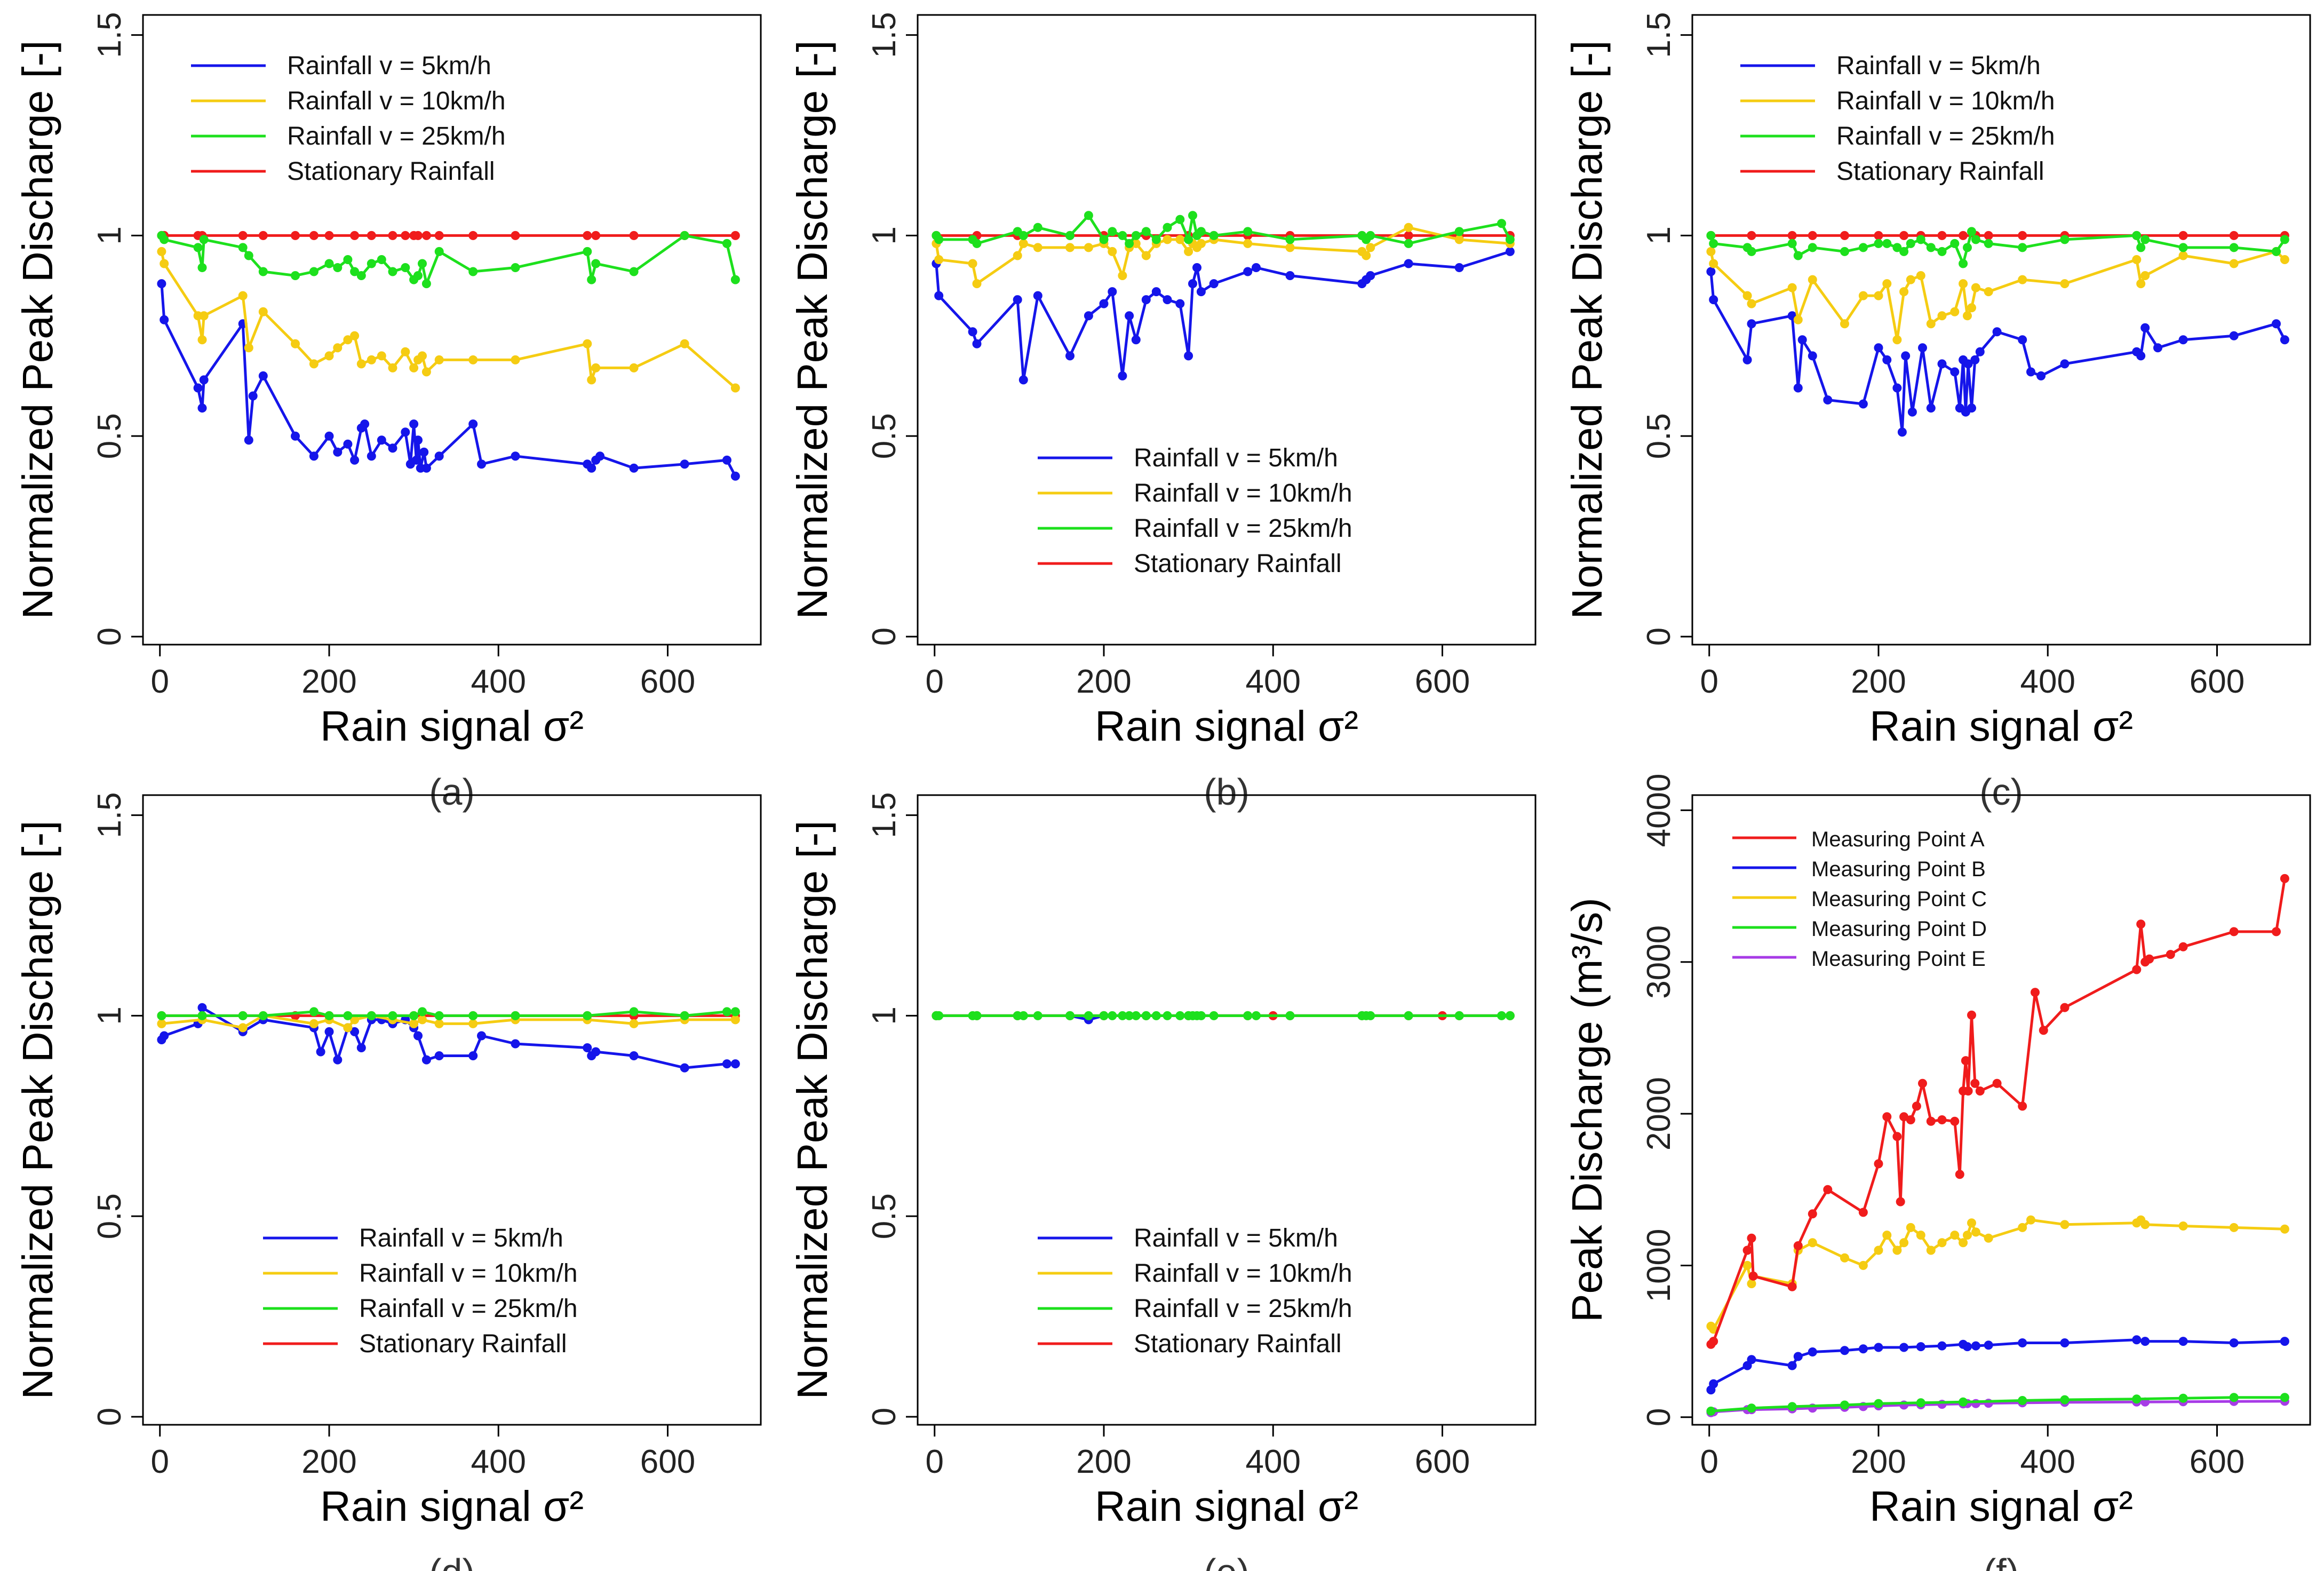  Describe the element at coordinates (1939, 66) in the screenshot. I see `legend-label-c-v5: Rainfall v = 5km/h` at that location.